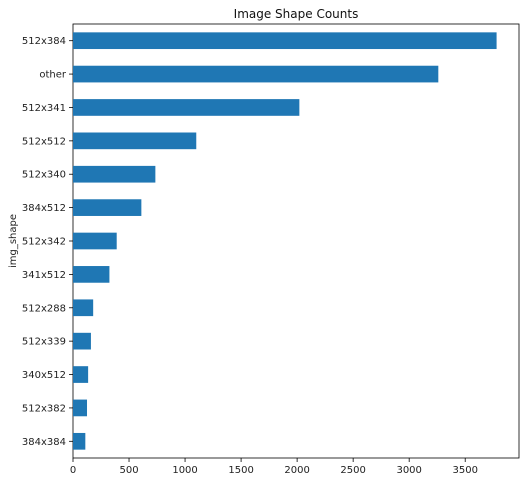 This screenshot has width=526, height=482. Describe the element at coordinates (44, 375) in the screenshot. I see `y-tick-label: 340x512` at that location.